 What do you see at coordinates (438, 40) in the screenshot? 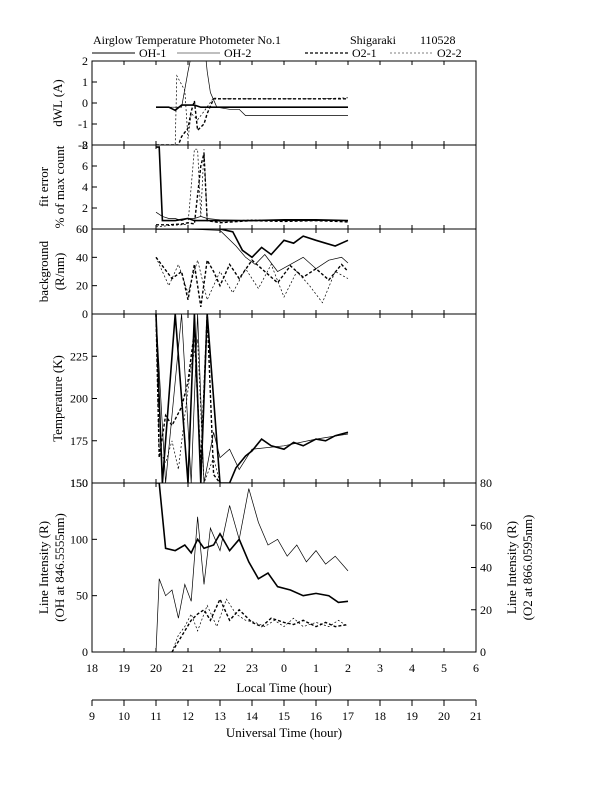
I see `date-code: 110528` at bounding box center [438, 40].